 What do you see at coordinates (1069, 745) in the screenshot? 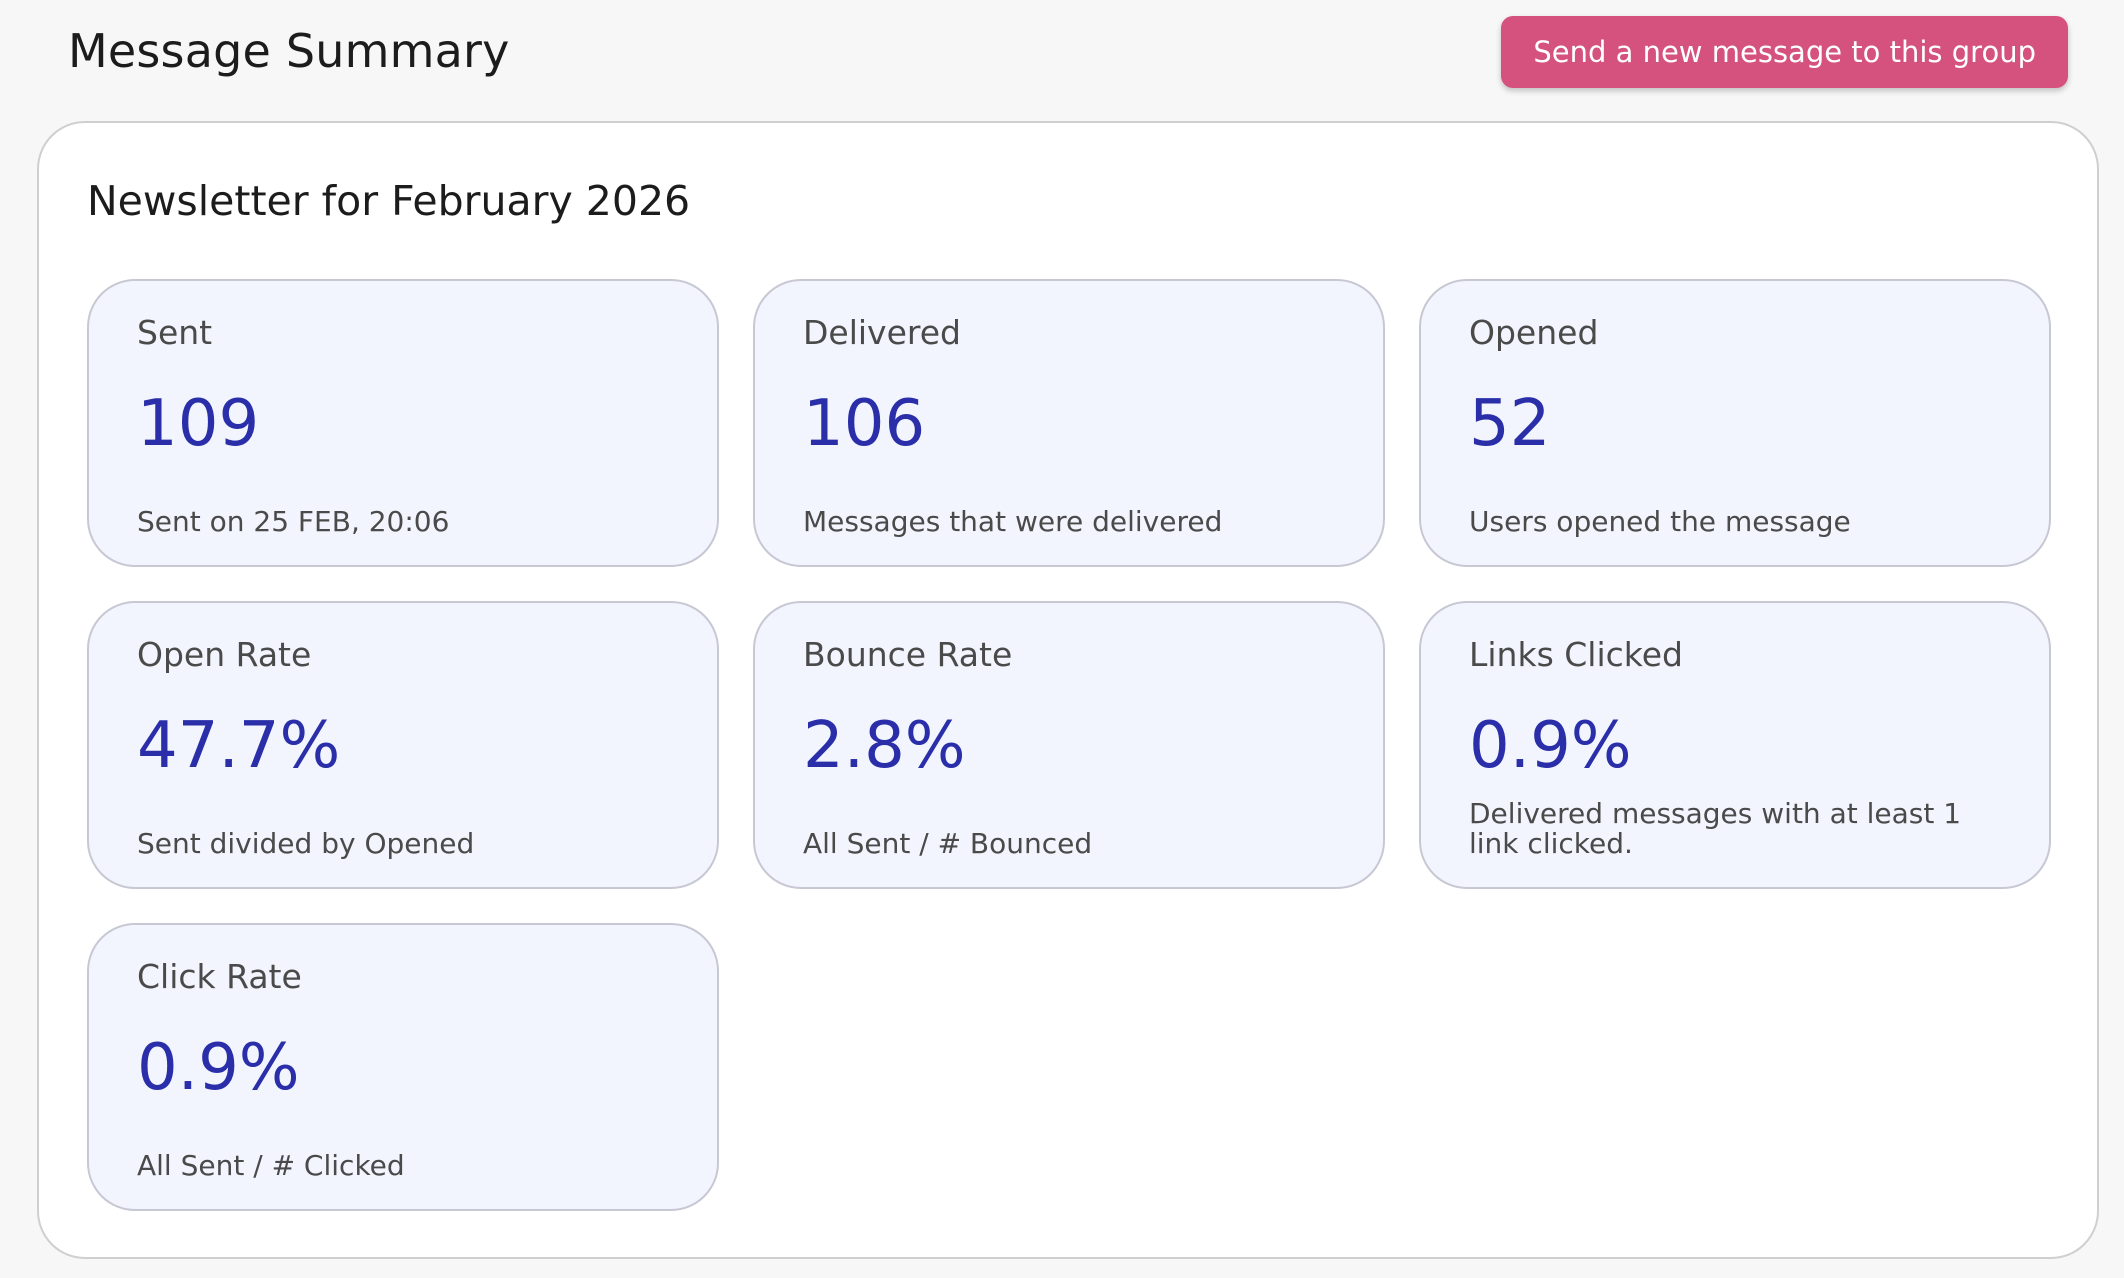
I see `metric-card-bounce-rate: Bounce Rate 2.8% All Sent / # Bounced` at bounding box center [1069, 745].